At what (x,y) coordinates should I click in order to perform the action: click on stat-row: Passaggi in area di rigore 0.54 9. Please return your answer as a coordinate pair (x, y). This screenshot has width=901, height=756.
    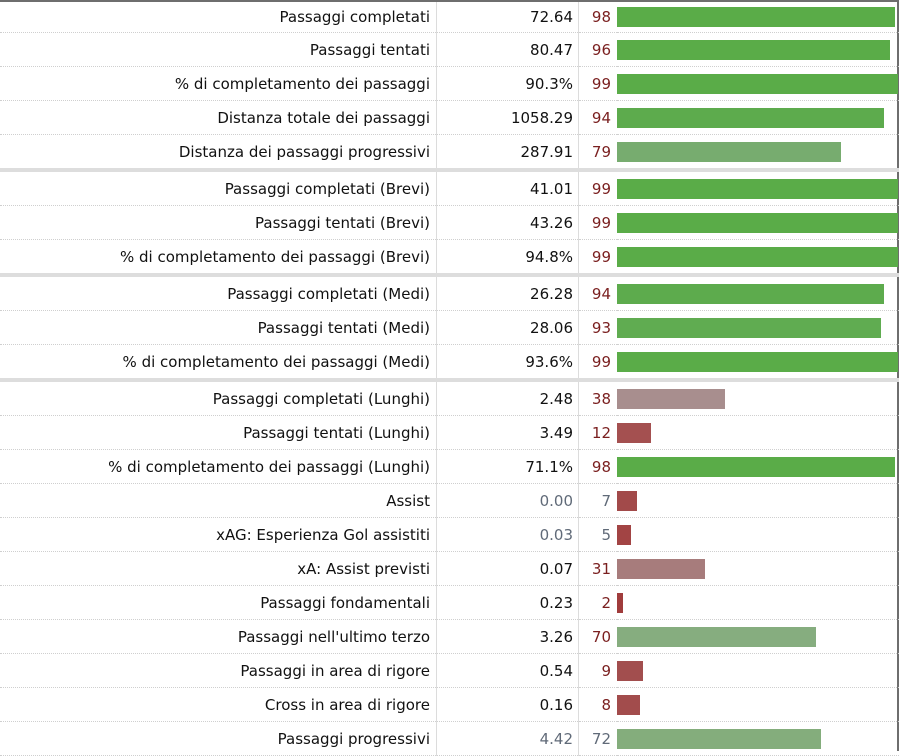
    Looking at the image, I should click on (449, 670).